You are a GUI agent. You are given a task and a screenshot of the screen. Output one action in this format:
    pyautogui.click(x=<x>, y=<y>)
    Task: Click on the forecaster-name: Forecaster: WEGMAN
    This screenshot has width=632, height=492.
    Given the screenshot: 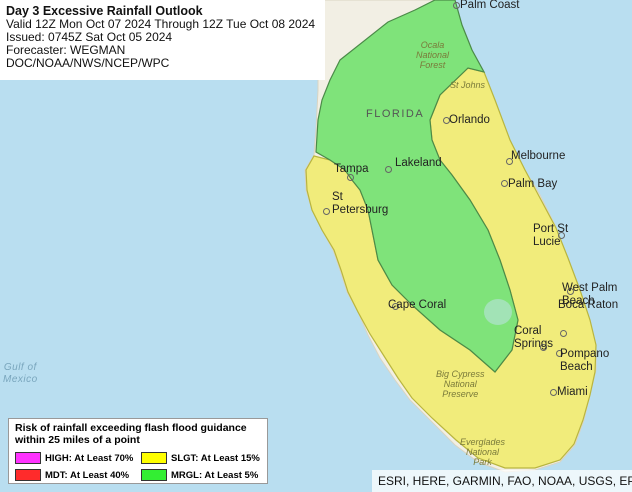 What is the action you would take?
    pyautogui.click(x=66, y=50)
    